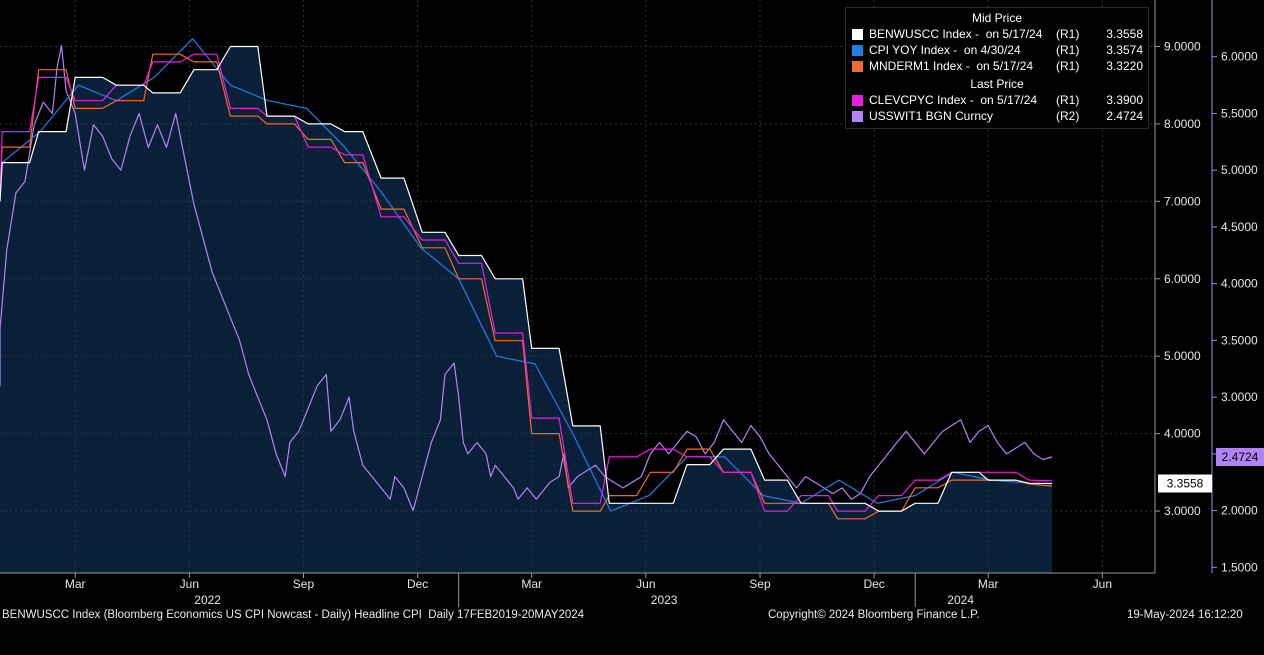 The height and width of the screenshot is (655, 1264). What do you see at coordinates (1185, 615) in the screenshot?
I see `footer-timestamp: 19-May-2024 16:12:20` at bounding box center [1185, 615].